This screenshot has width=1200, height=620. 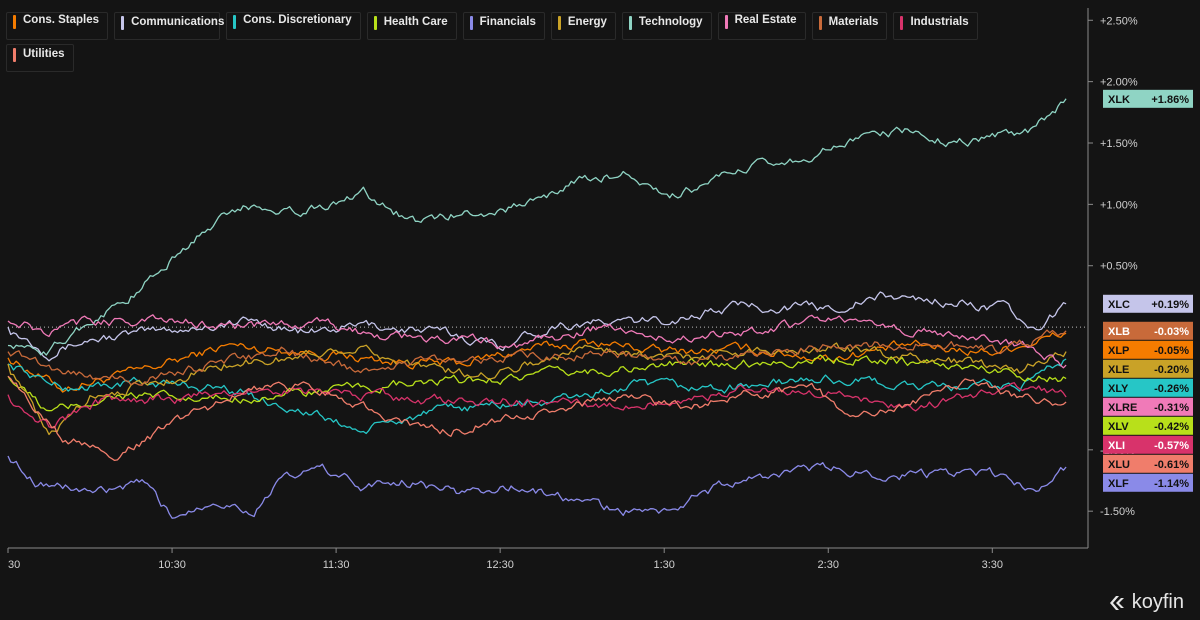 I want to click on value-tag-value: -0.26%, so click(x=1171, y=389).